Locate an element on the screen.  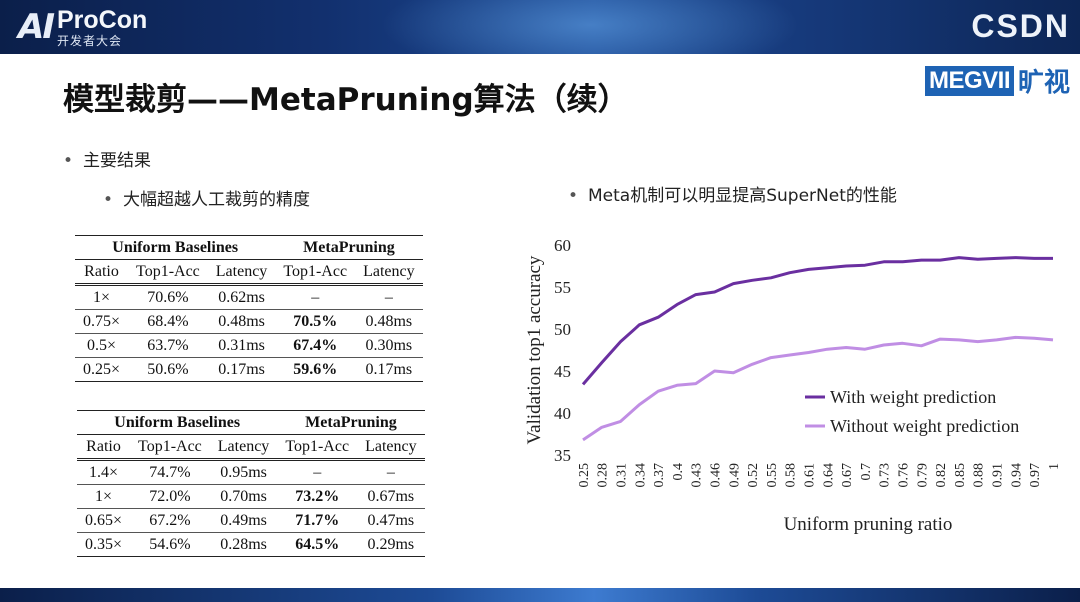
cell-baseline-latency: 0.31ms is located at coordinates (241, 345).